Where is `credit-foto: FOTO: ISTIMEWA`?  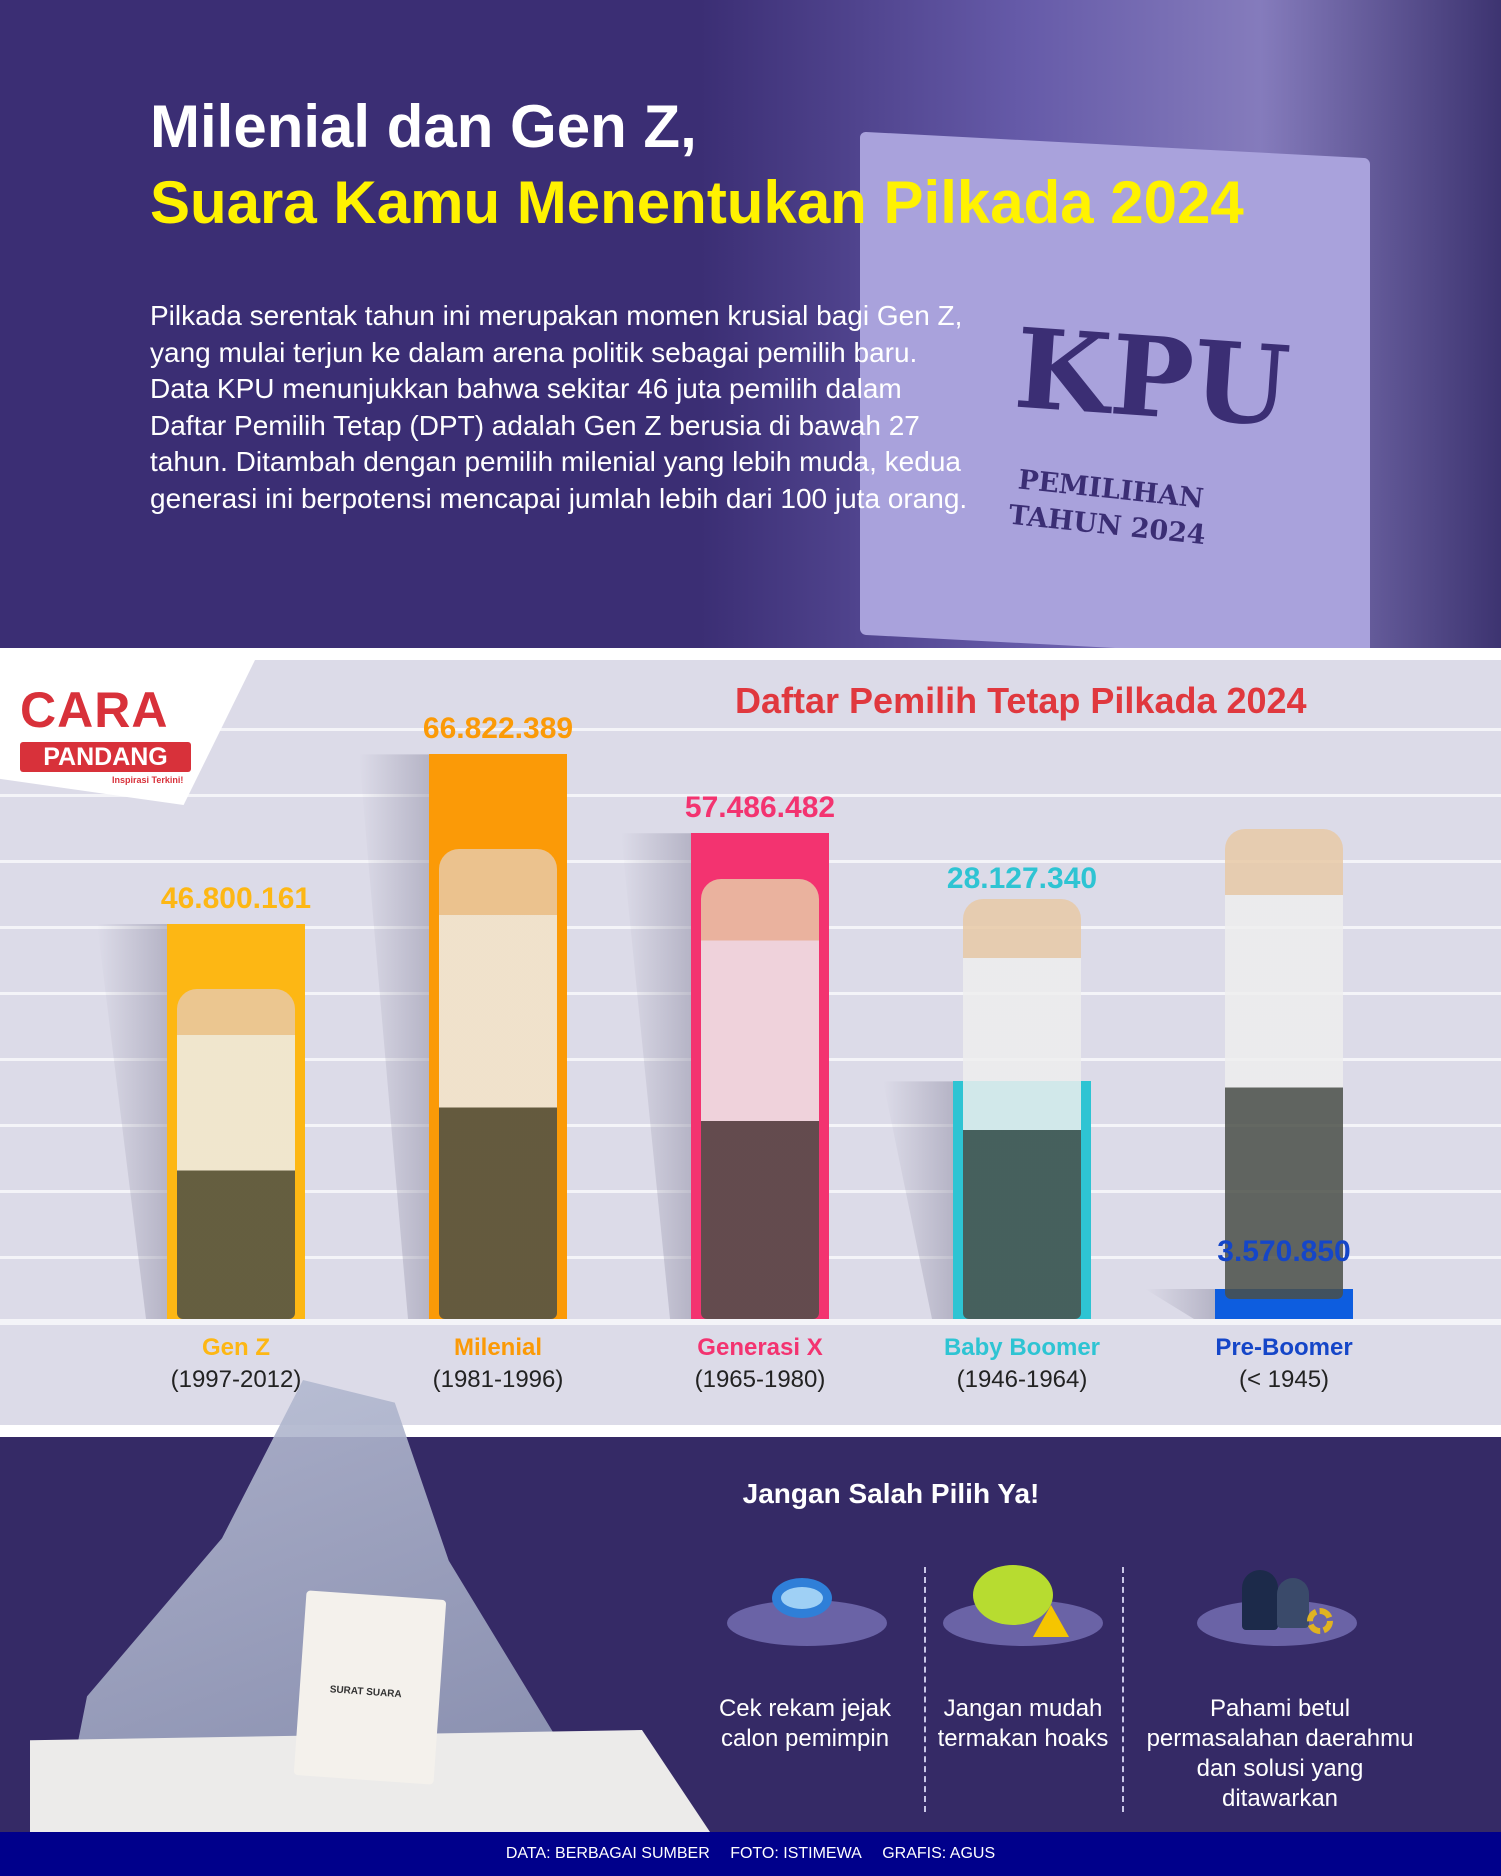 credit-foto: FOTO: ISTIMEWA is located at coordinates (796, 1853).